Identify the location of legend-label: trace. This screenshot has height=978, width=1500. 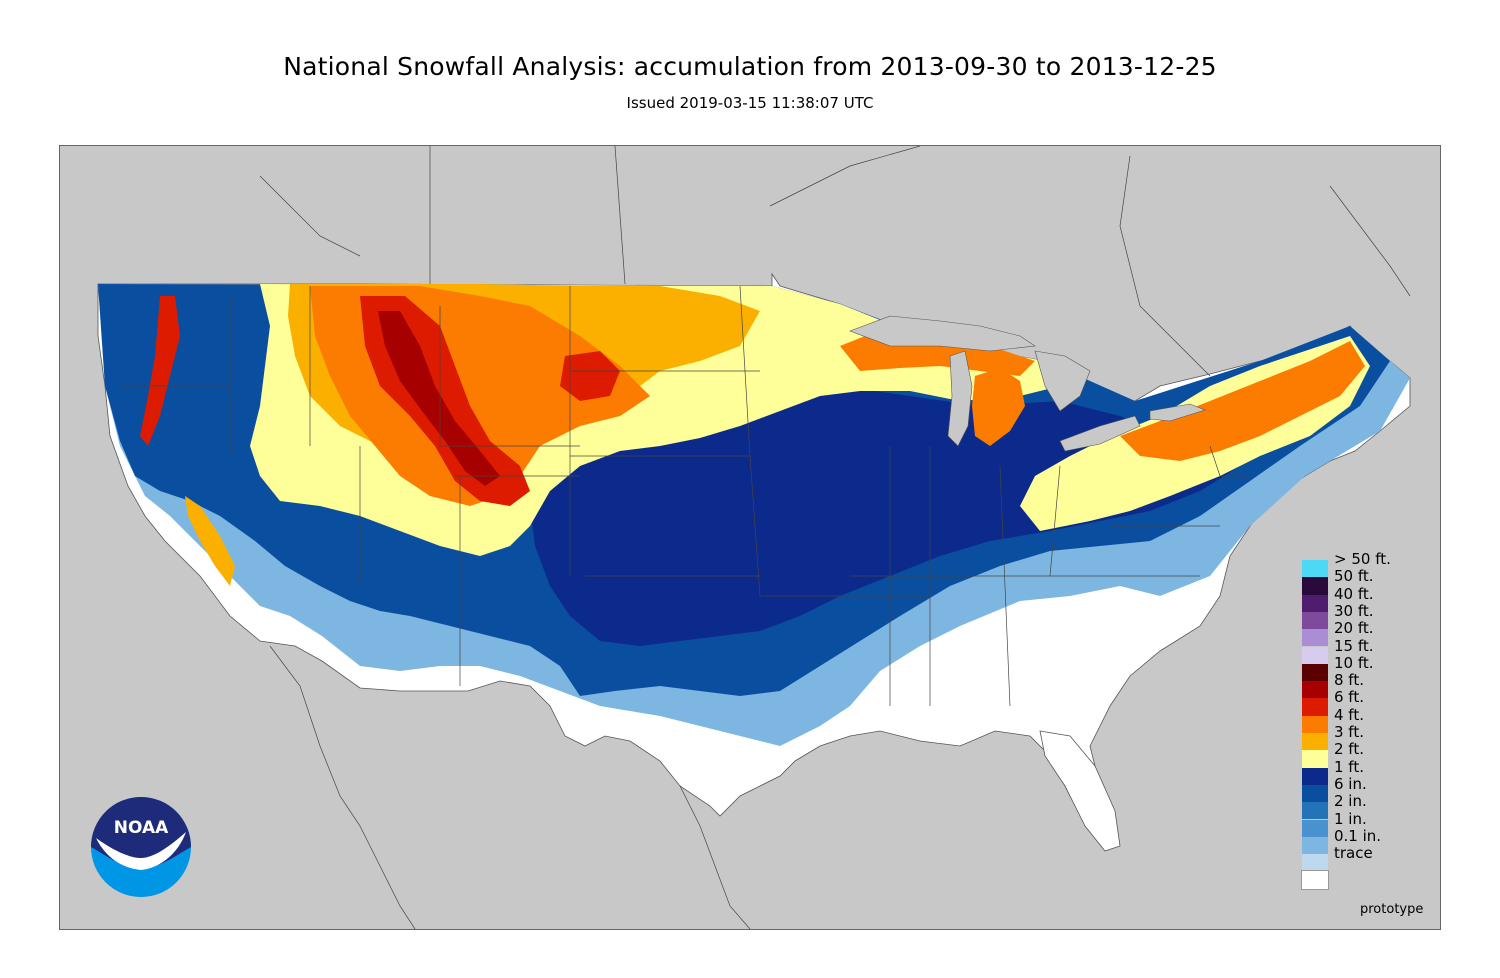
(1353, 853).